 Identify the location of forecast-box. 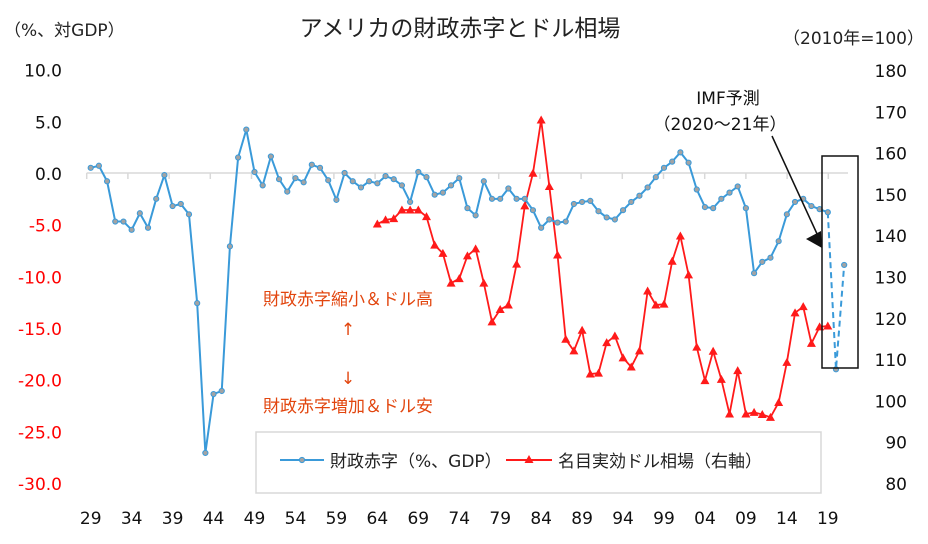
(840, 262).